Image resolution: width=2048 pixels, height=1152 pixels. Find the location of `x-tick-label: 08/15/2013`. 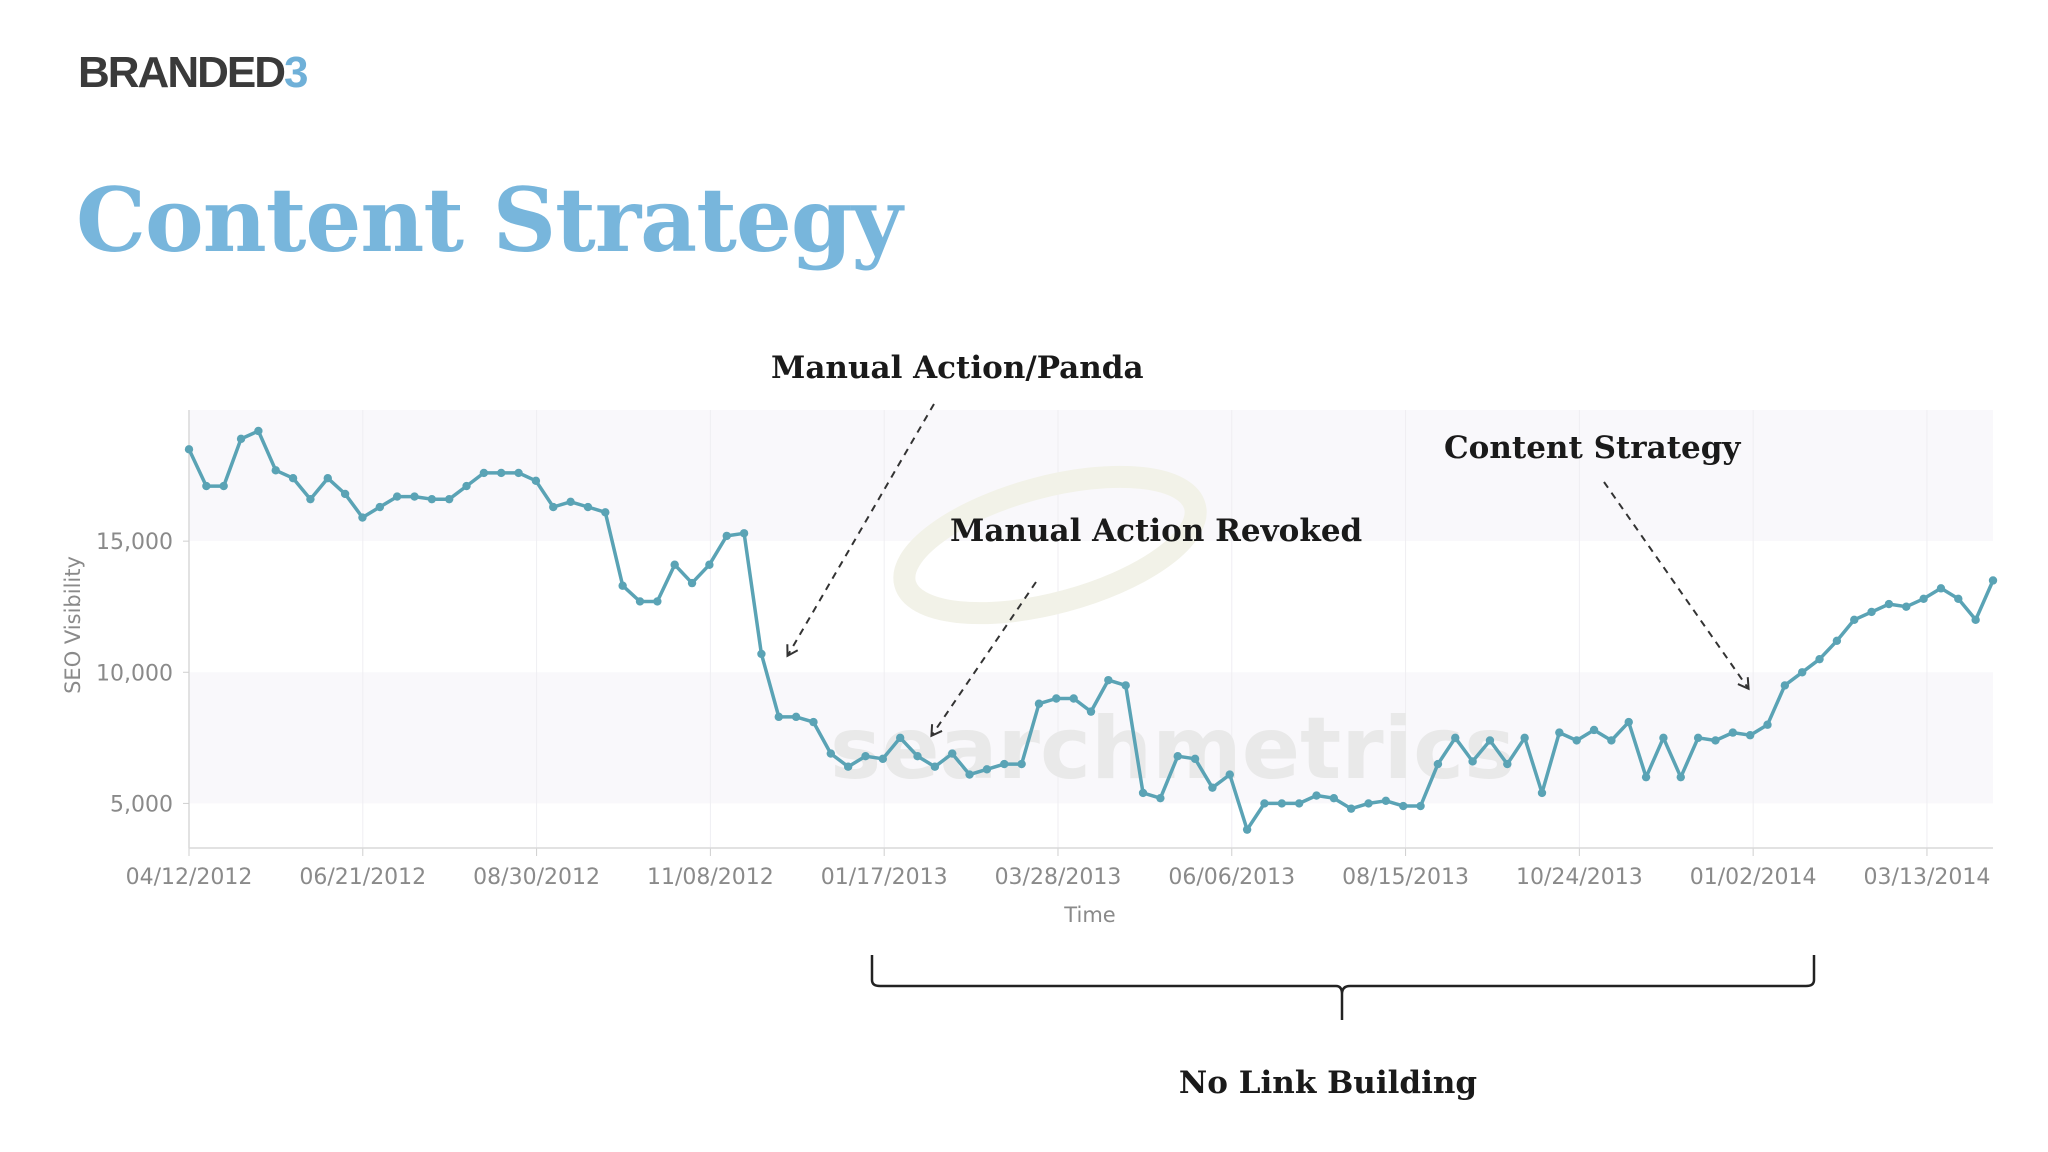

x-tick-label: 08/15/2013 is located at coordinates (1405, 877).